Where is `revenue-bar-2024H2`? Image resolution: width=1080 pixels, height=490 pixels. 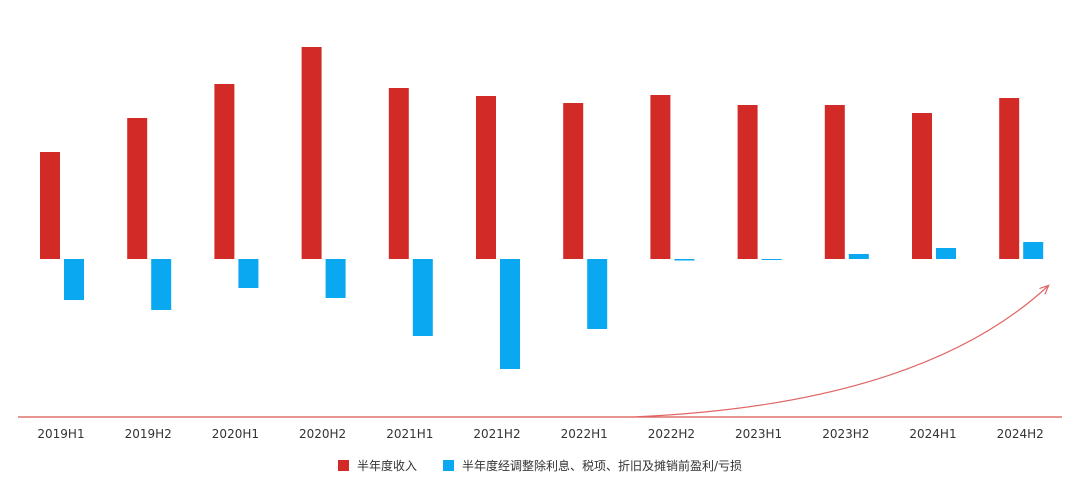
revenue-bar-2024H2 is located at coordinates (1009, 178).